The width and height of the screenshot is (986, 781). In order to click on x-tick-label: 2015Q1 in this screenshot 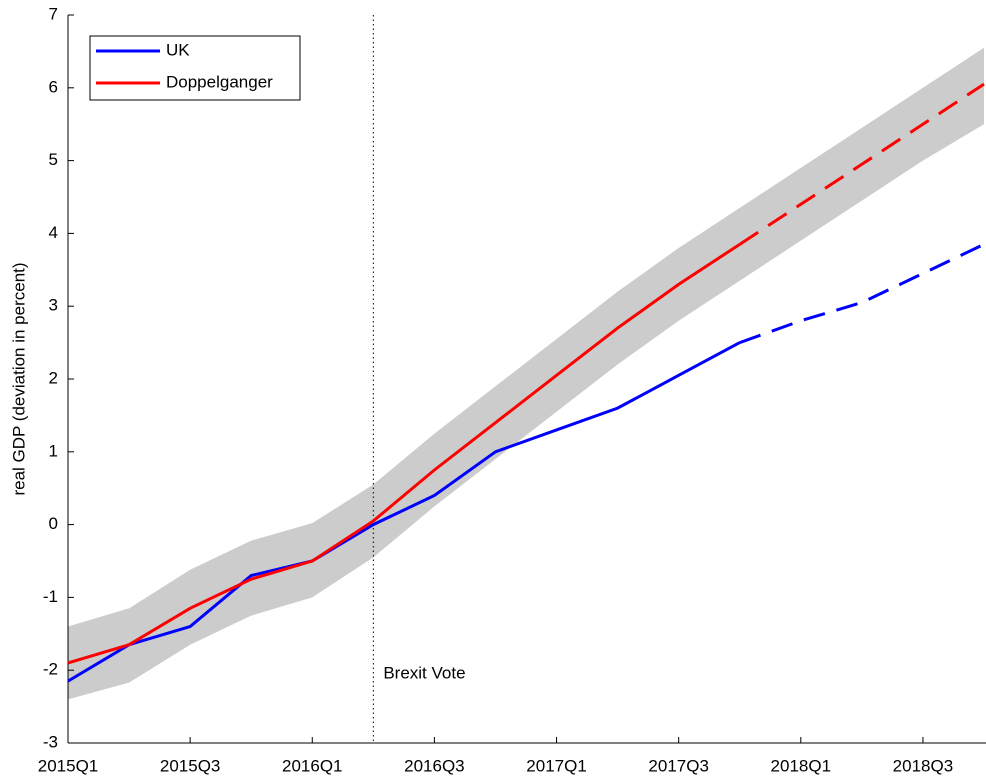, I will do `click(68, 765)`.